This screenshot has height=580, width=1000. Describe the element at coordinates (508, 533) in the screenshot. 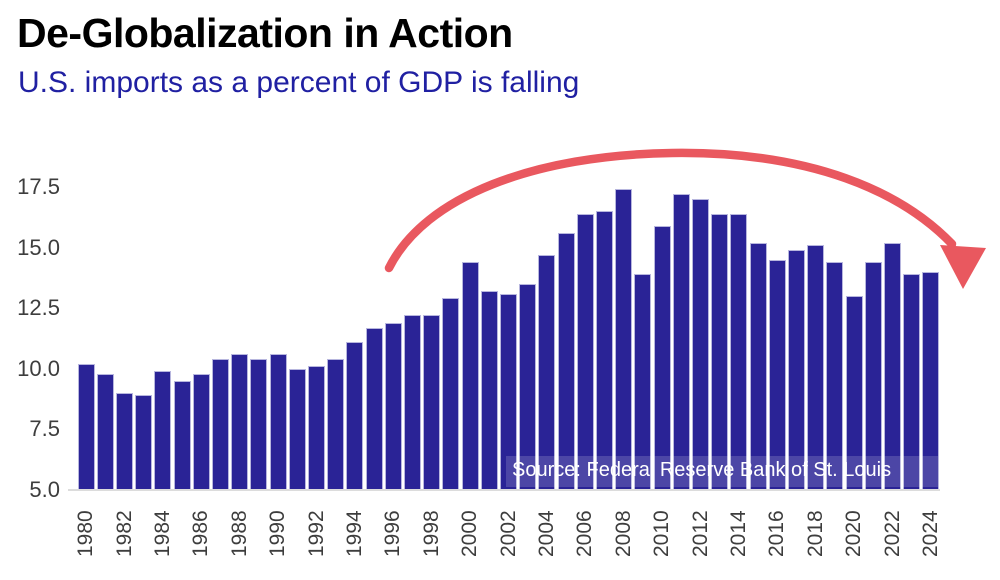

I see `x-axis-tick-label-2002: 2002` at that location.